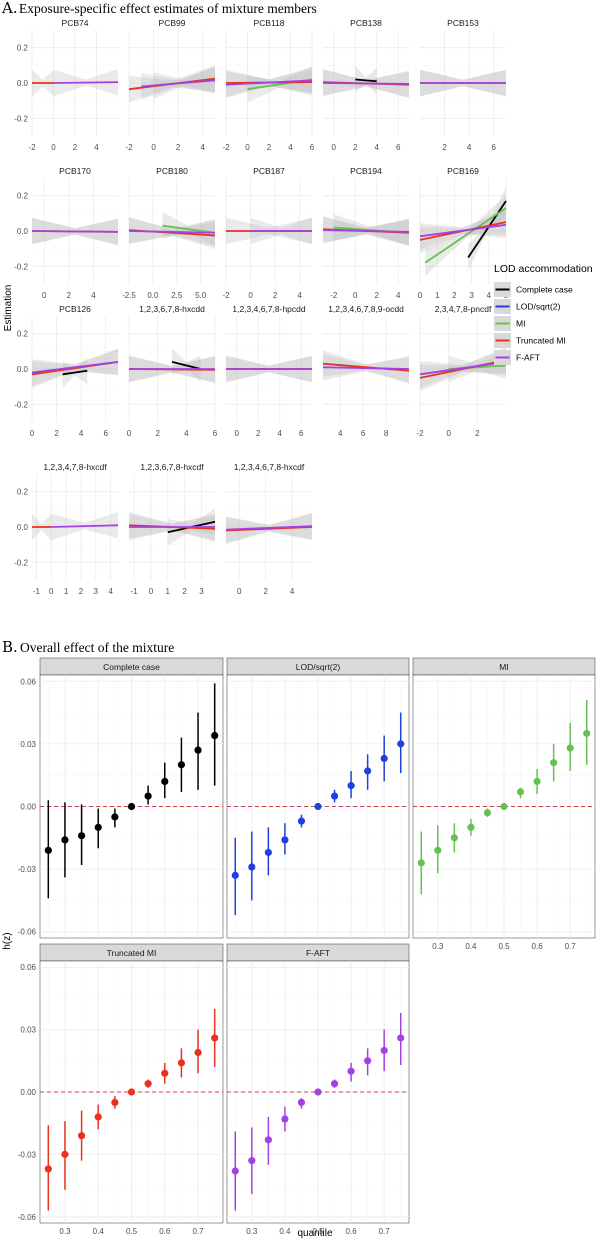 The width and height of the screenshot is (600, 1239). I want to click on panel-pcb126: PCB126 0.2 0.0 -0.2 0 2 4 6, so click(66, 371).